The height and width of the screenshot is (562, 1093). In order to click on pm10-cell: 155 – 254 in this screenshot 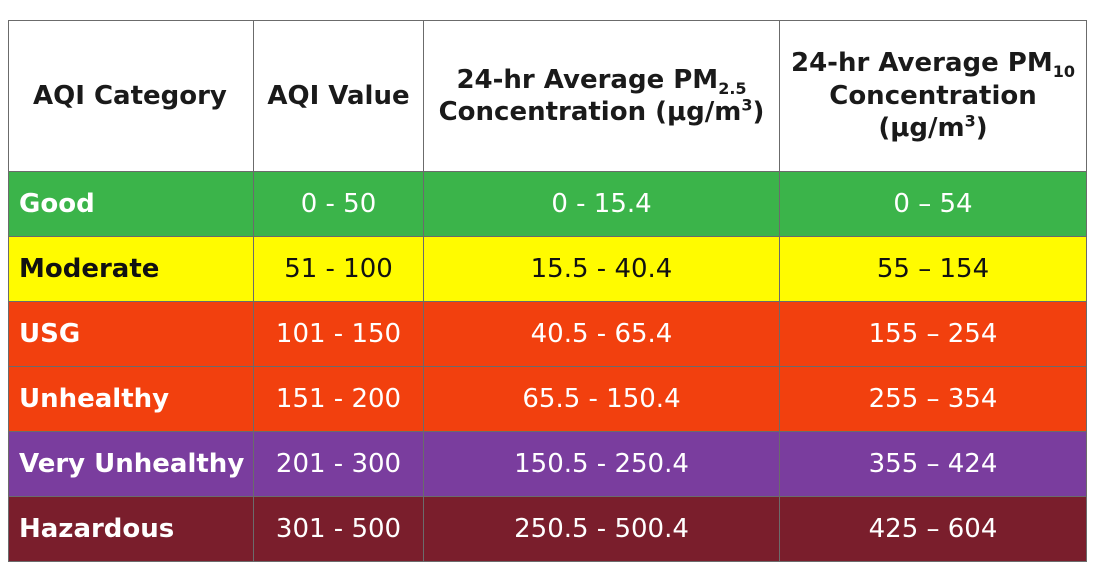, I will do `click(933, 334)`.